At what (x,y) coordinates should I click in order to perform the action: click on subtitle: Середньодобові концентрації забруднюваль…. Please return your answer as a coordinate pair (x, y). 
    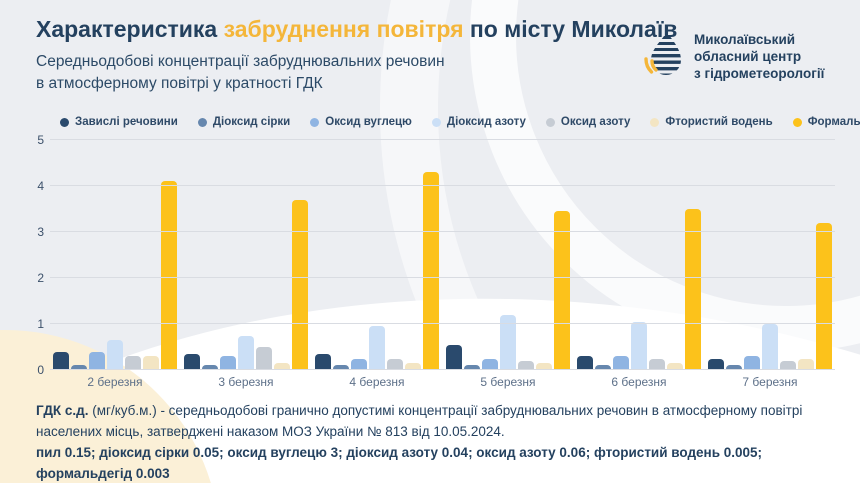
    Looking at the image, I should click on (356, 73).